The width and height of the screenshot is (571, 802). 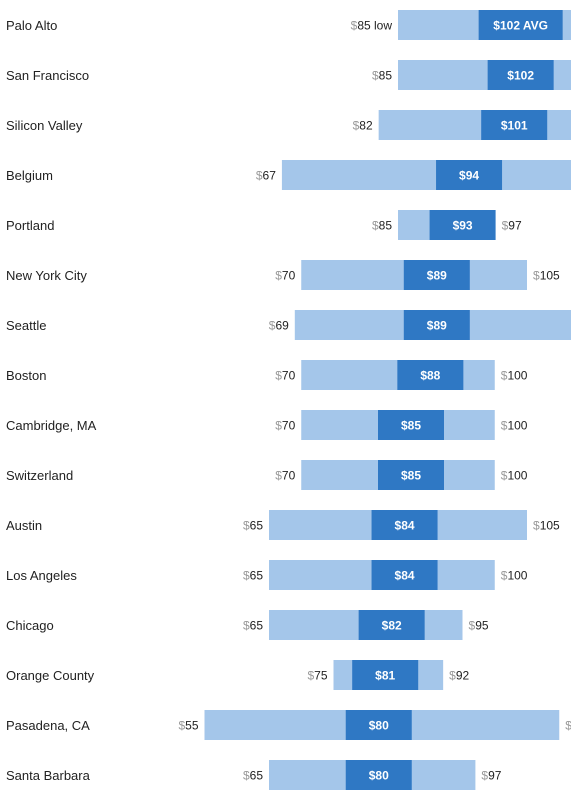 What do you see at coordinates (568, 726) in the screenshot?
I see `high-value-label: $110` at bounding box center [568, 726].